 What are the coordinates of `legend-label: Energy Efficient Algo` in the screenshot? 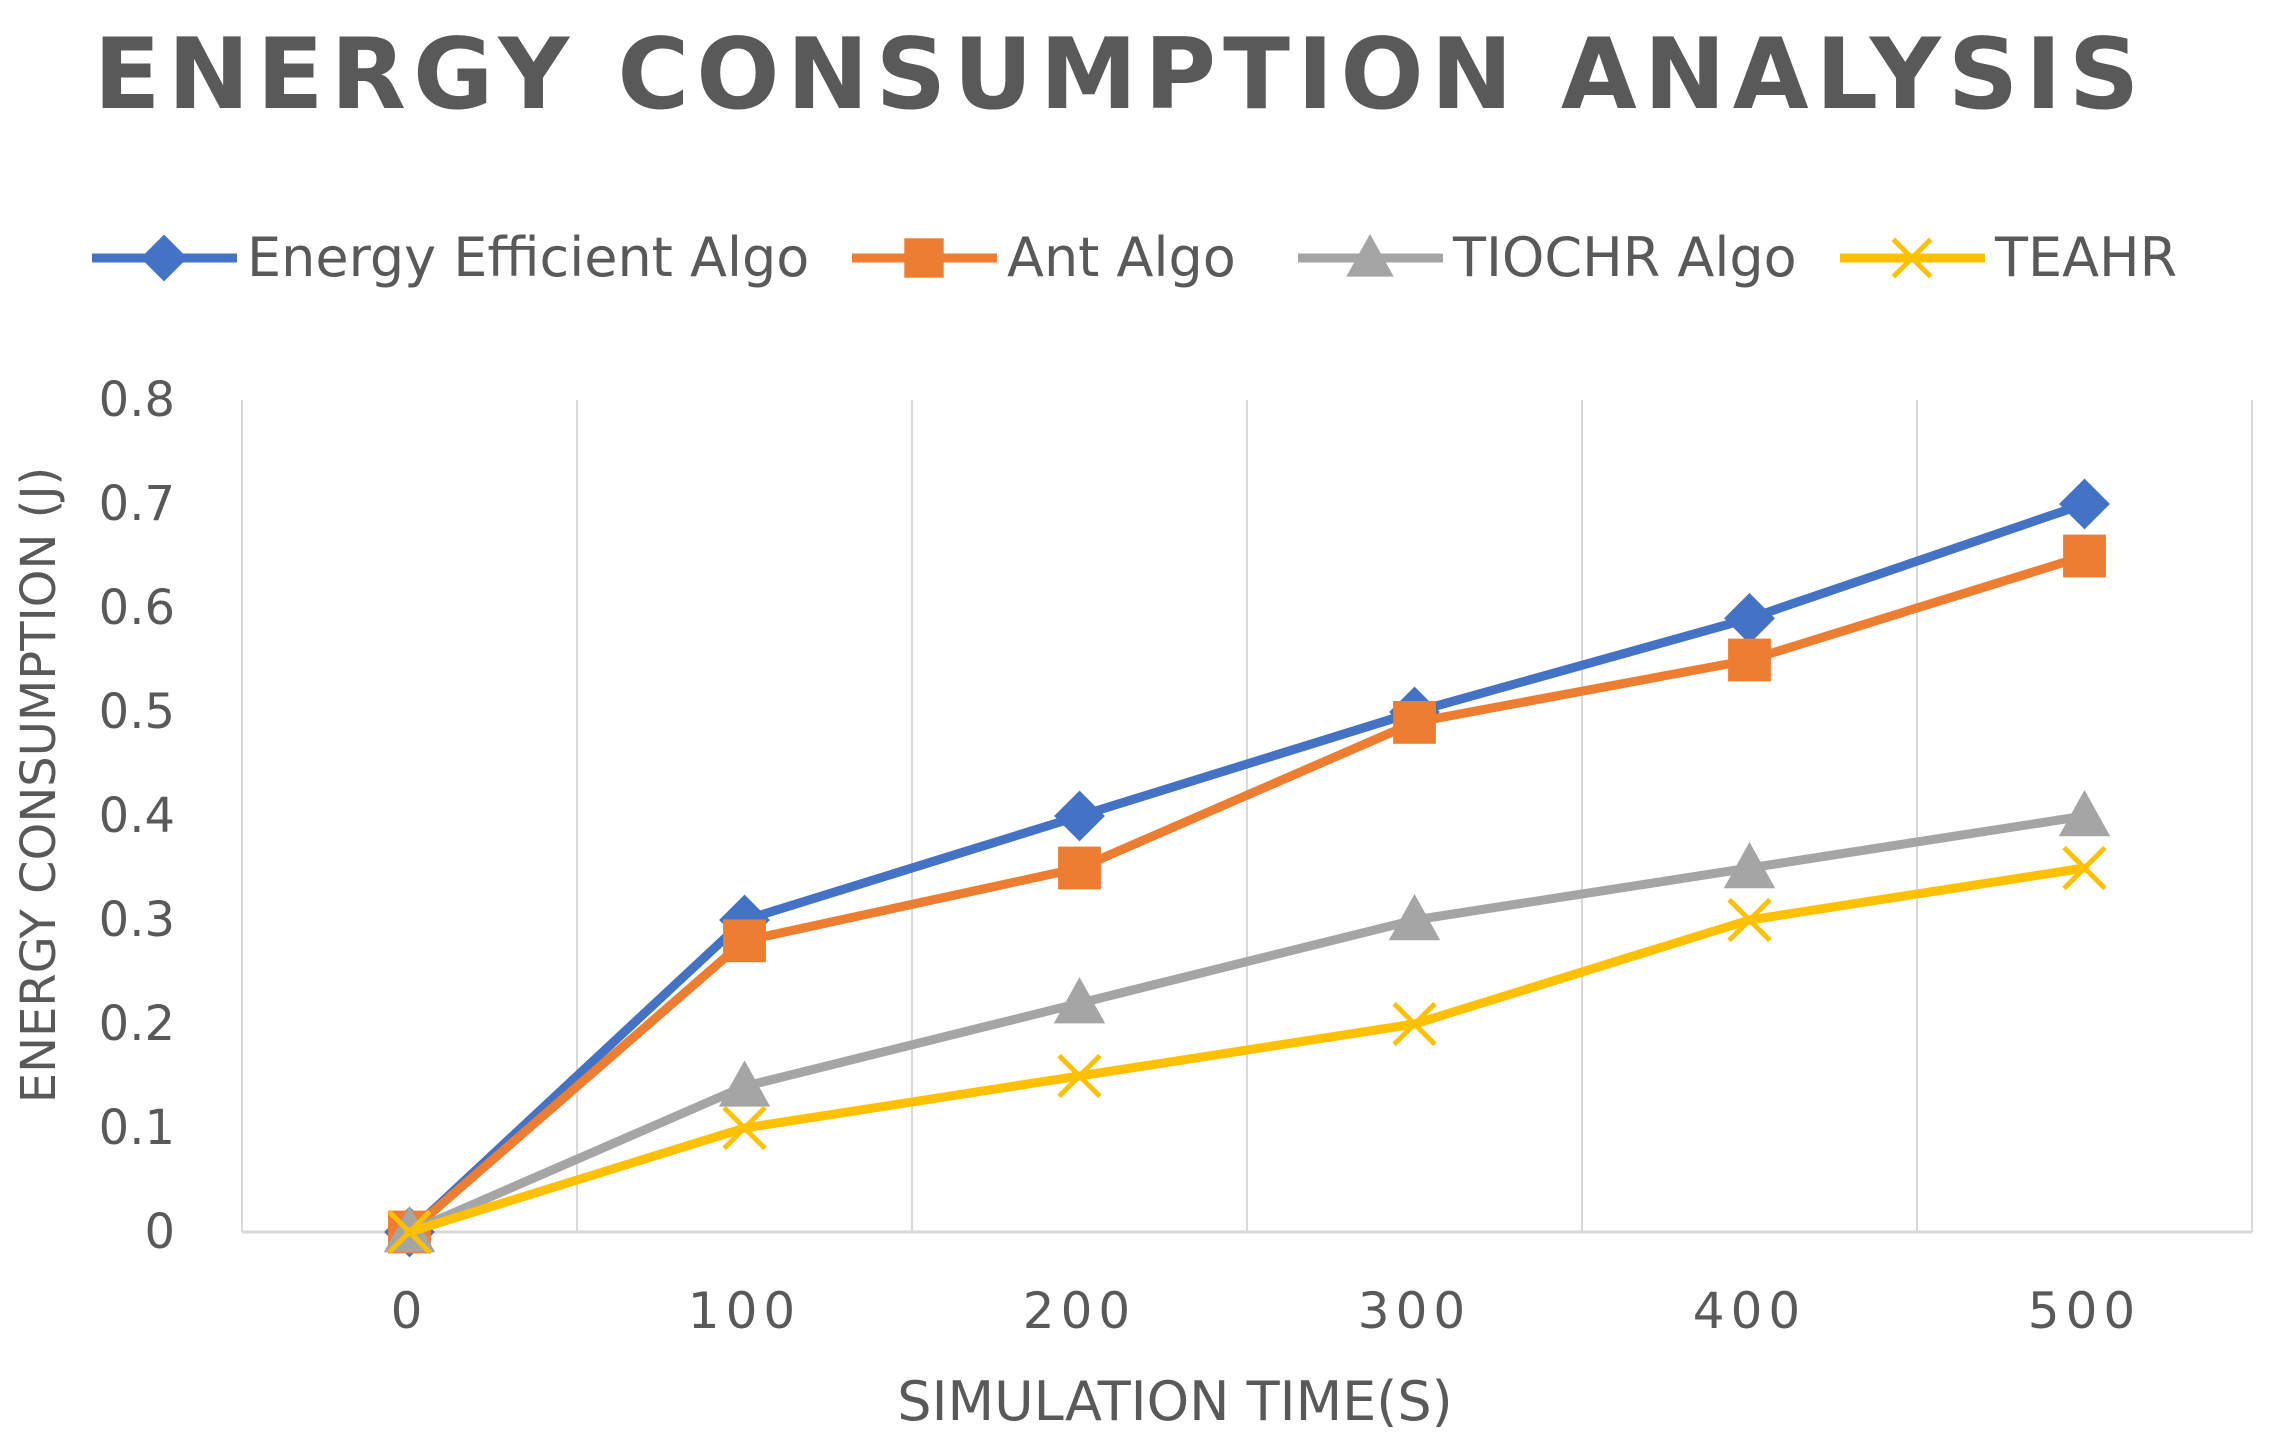 It's located at (528, 257).